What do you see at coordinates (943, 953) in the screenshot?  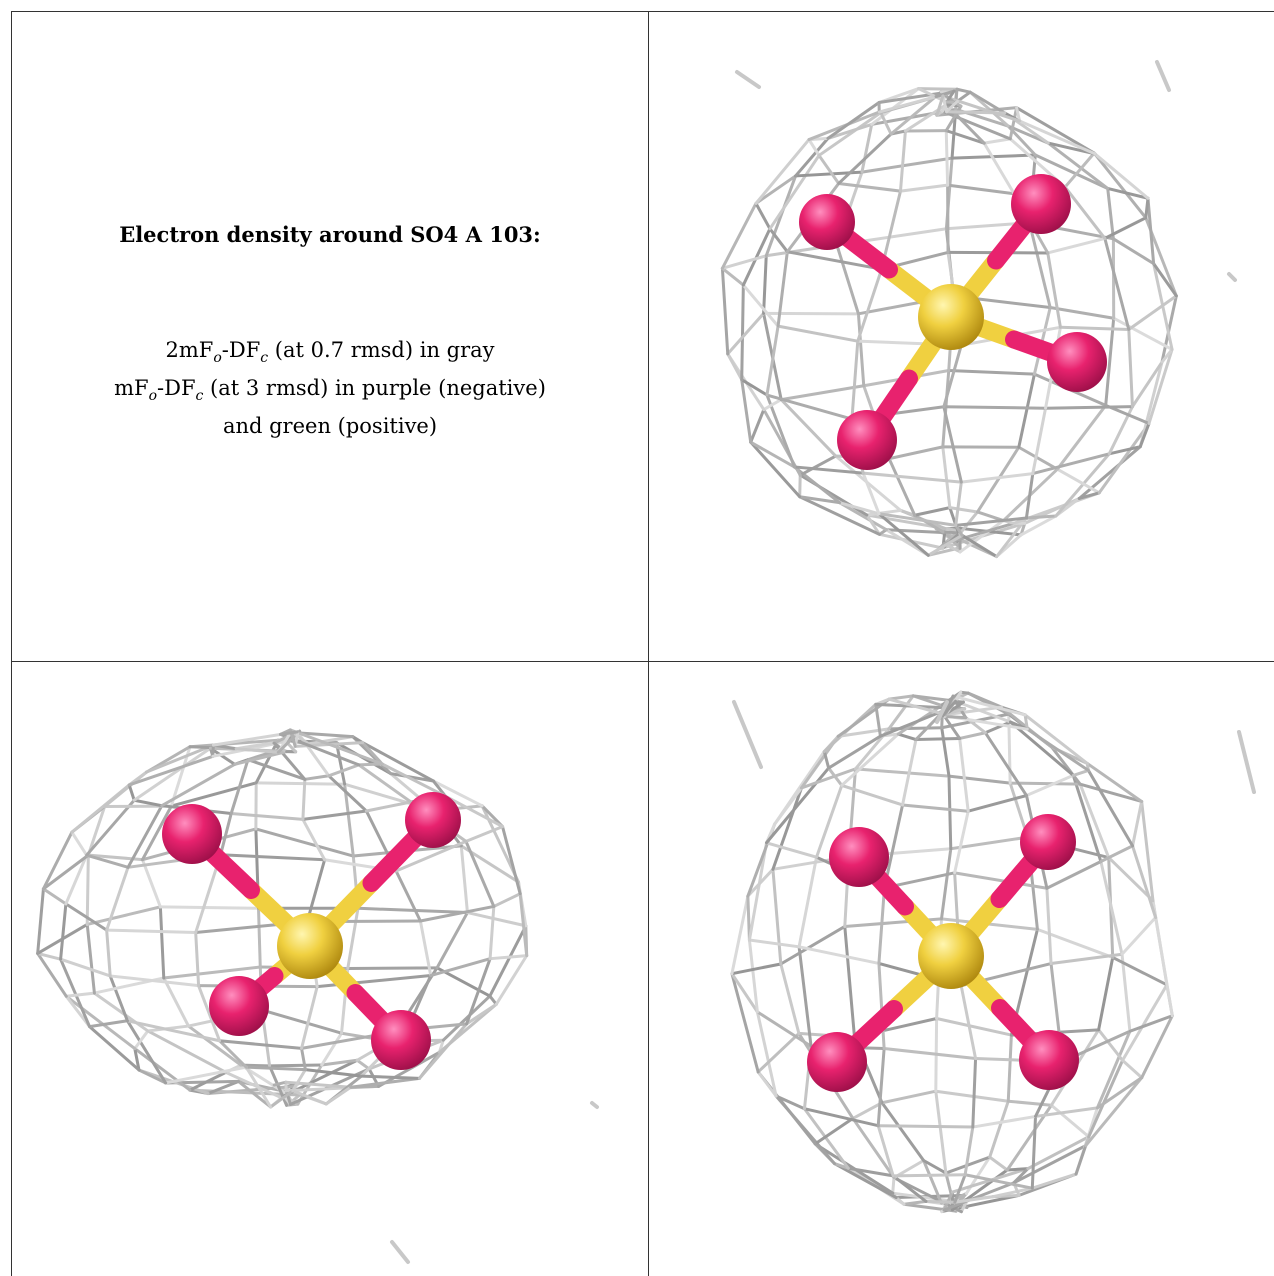 I see `so4-molecule` at bounding box center [943, 953].